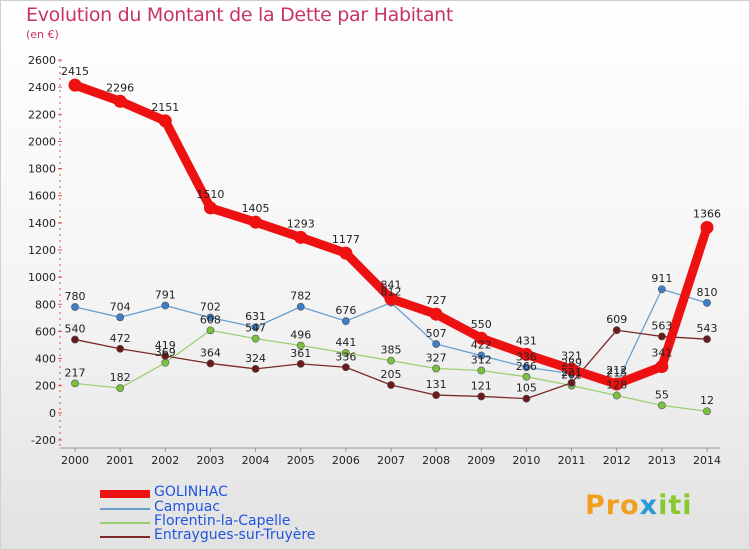 This screenshot has height=550, width=750. Describe the element at coordinates (301, 223) in the screenshot. I see `data-label: 1293` at that location.